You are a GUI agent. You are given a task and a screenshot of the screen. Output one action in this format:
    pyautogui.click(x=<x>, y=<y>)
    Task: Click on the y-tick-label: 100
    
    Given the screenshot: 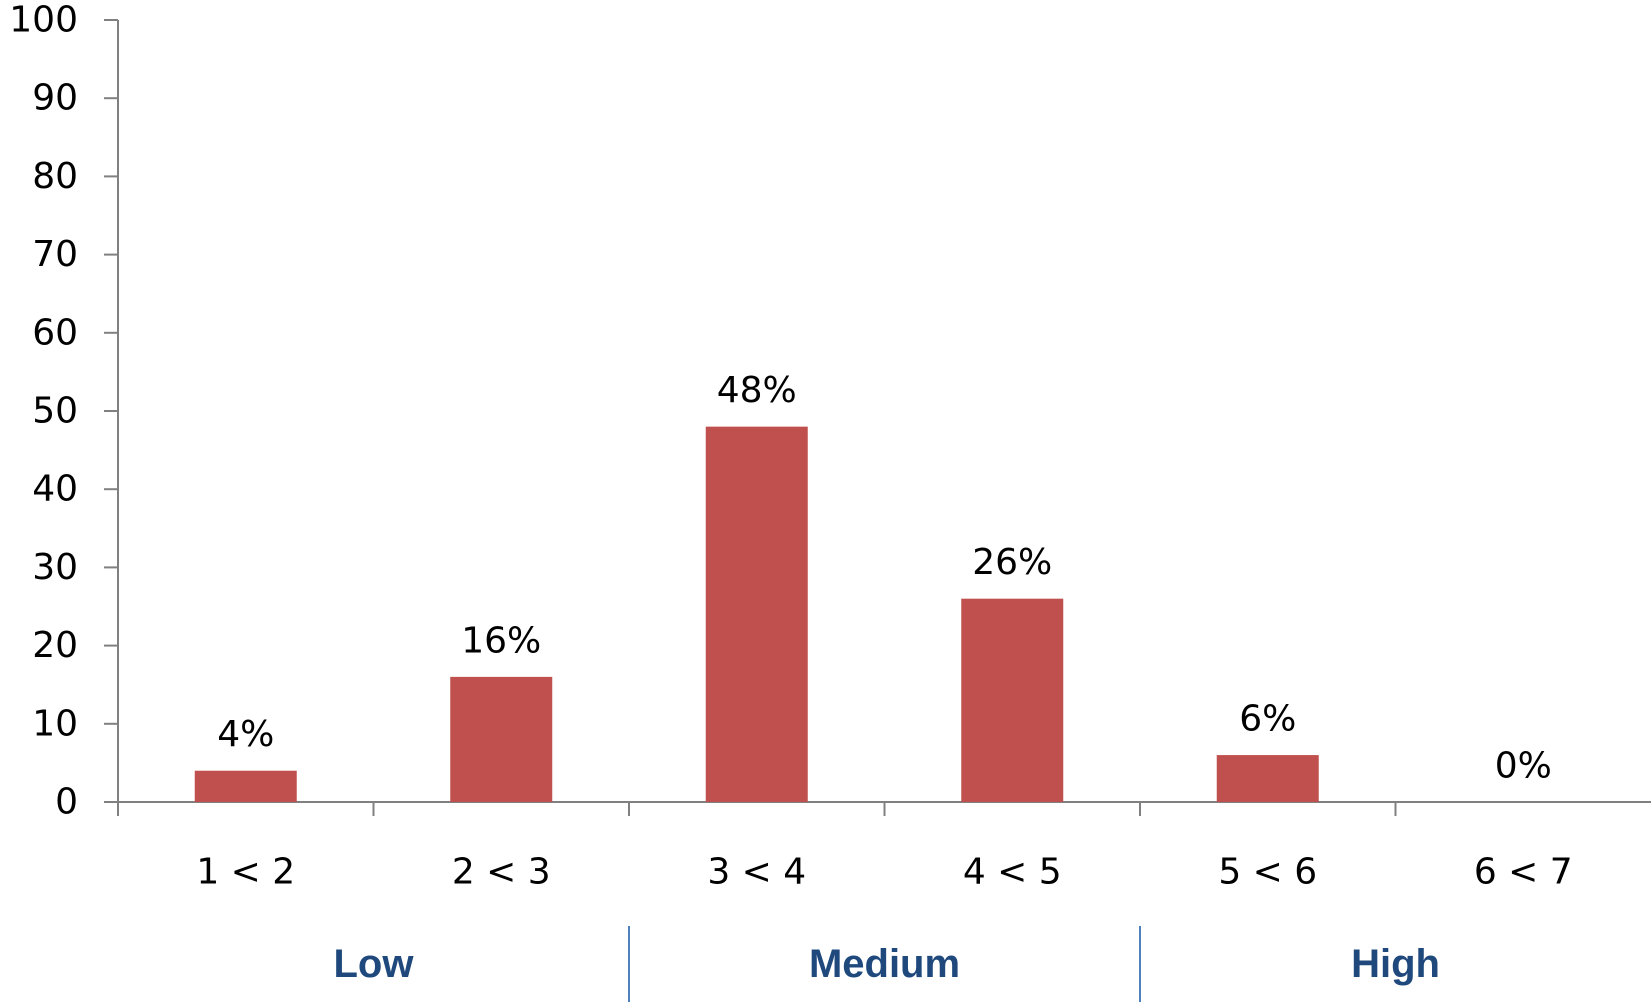 What is the action you would take?
    pyautogui.click(x=43, y=20)
    